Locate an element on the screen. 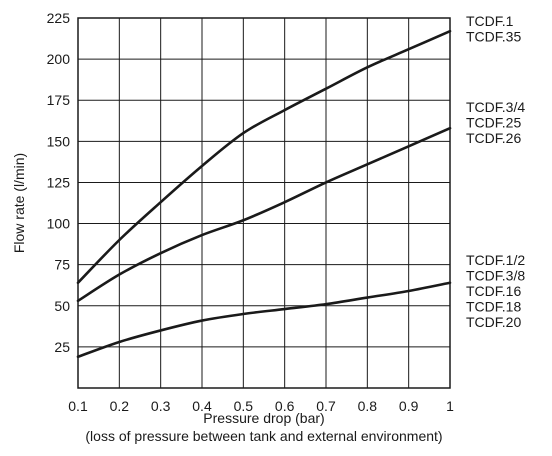 The image size is (552, 456). series-label: TCDF.35 is located at coordinates (493, 37).